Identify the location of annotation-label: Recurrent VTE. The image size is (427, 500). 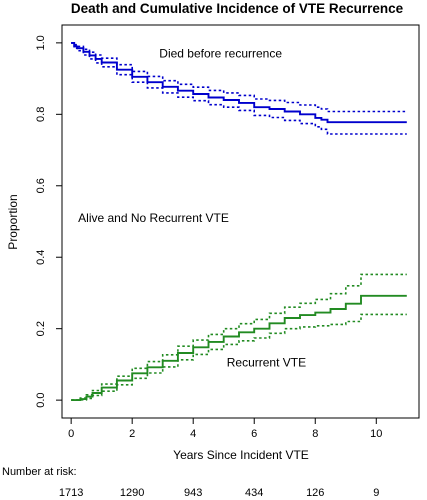
(266, 363).